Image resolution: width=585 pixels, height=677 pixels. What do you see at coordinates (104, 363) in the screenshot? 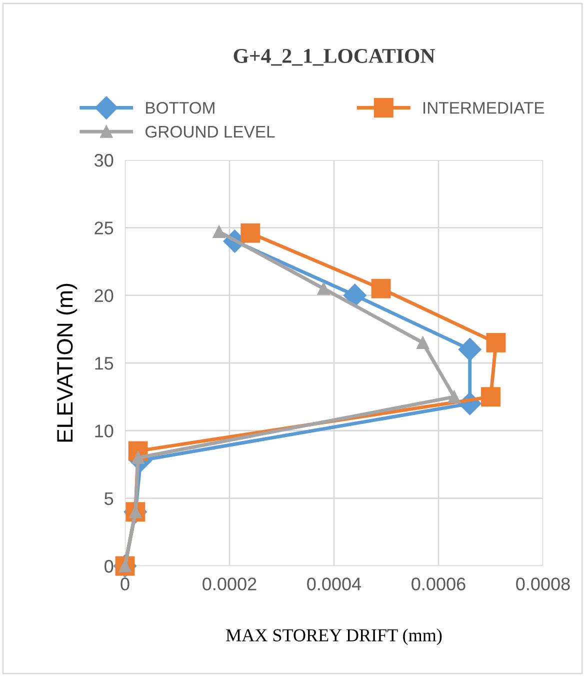
I see `y-tick-label: 15` at bounding box center [104, 363].